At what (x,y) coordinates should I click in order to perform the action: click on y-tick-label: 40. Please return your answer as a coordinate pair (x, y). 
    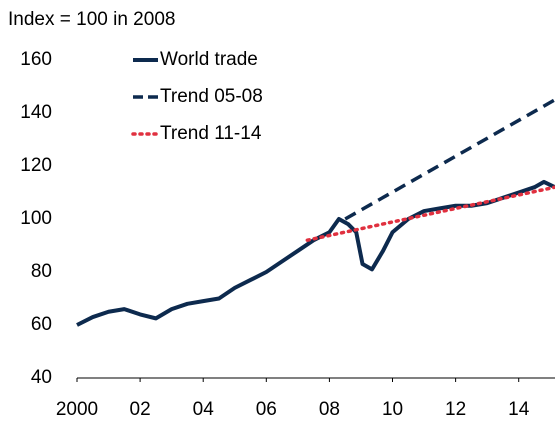
    Looking at the image, I should click on (41, 377).